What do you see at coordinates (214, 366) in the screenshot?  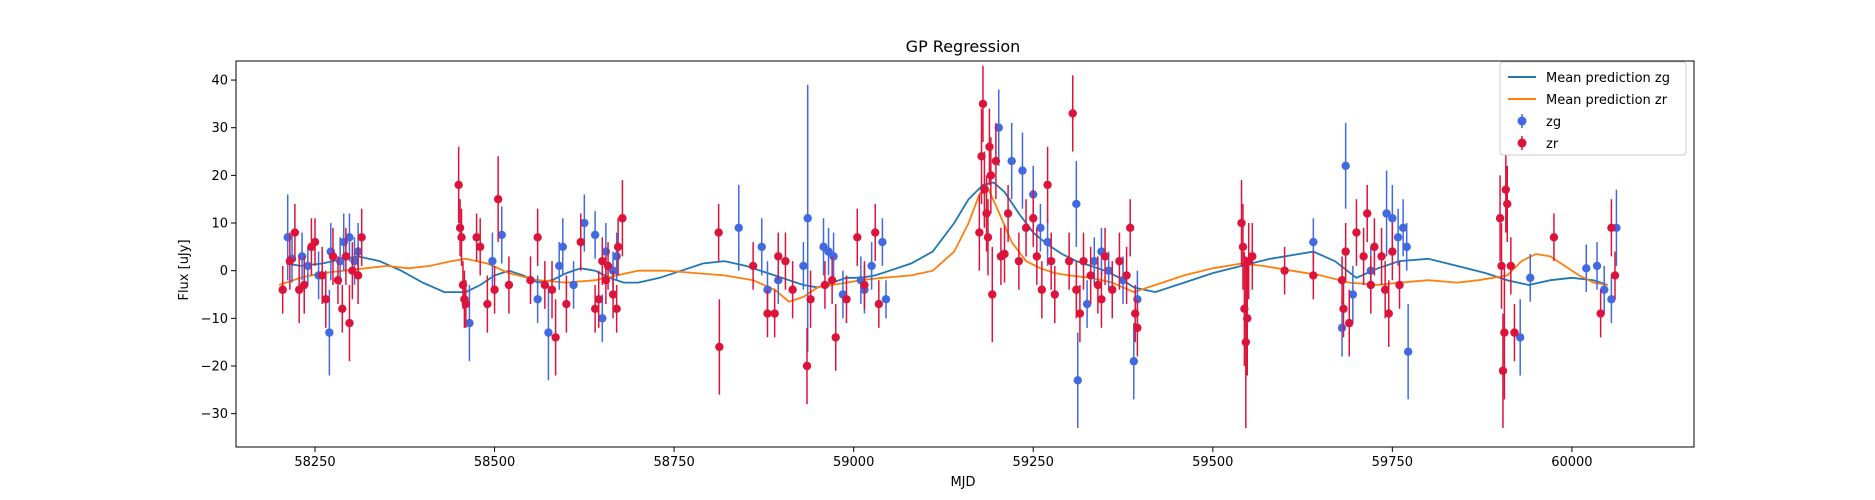 I see `y-tick-label-1: −20` at bounding box center [214, 366].